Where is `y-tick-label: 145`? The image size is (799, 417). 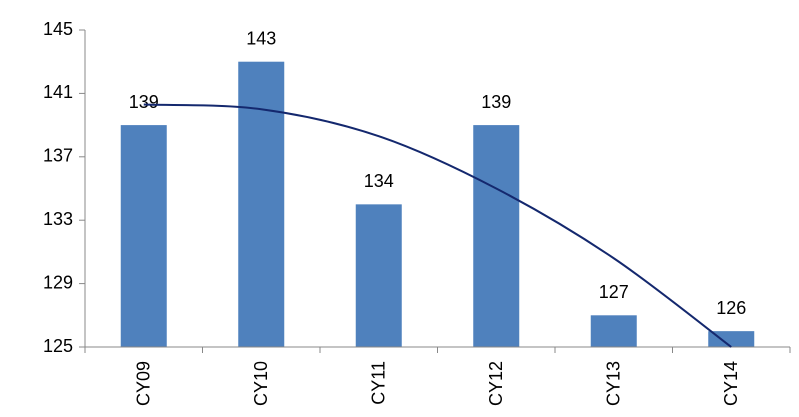 y-tick-label: 145 is located at coordinates (58, 29).